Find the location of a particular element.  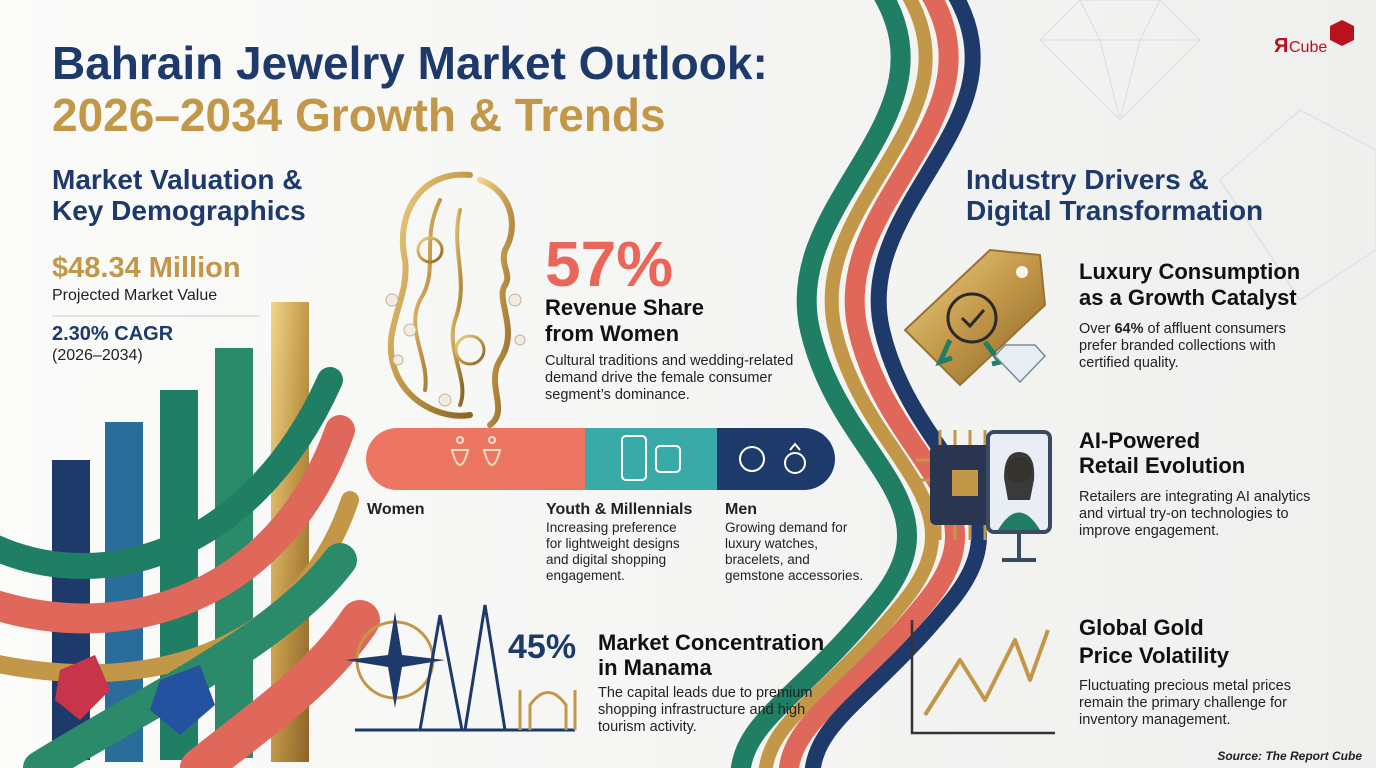

watch-ring-icon is located at coordinates (772, 458).